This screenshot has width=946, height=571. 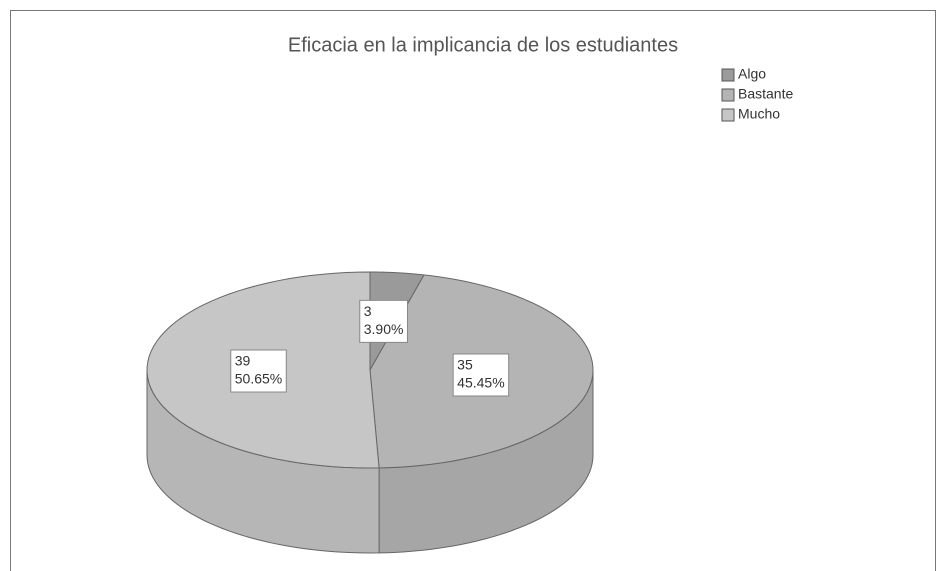 What do you see at coordinates (765, 94) in the screenshot?
I see `legend-label: Bastante` at bounding box center [765, 94].